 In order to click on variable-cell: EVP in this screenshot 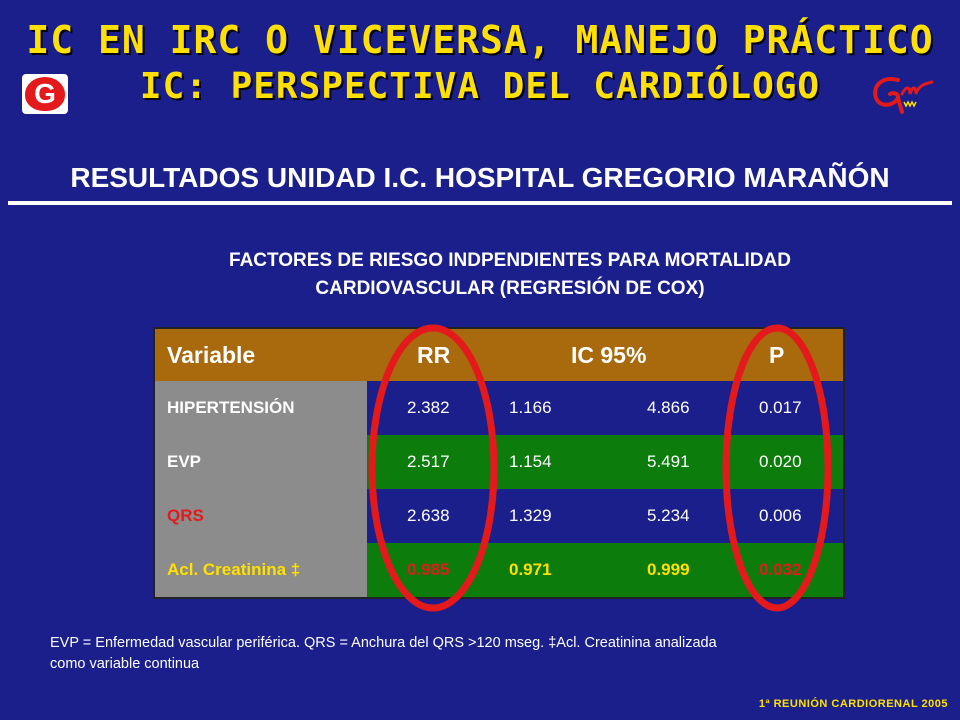, I will do `click(261, 462)`.